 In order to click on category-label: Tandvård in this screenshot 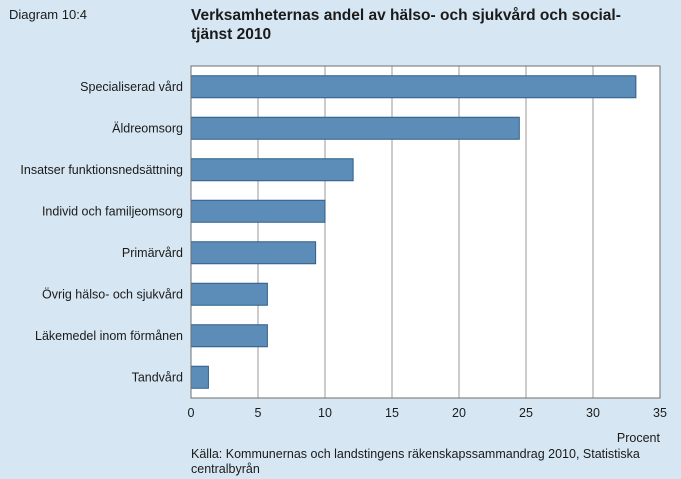, I will do `click(157, 377)`.